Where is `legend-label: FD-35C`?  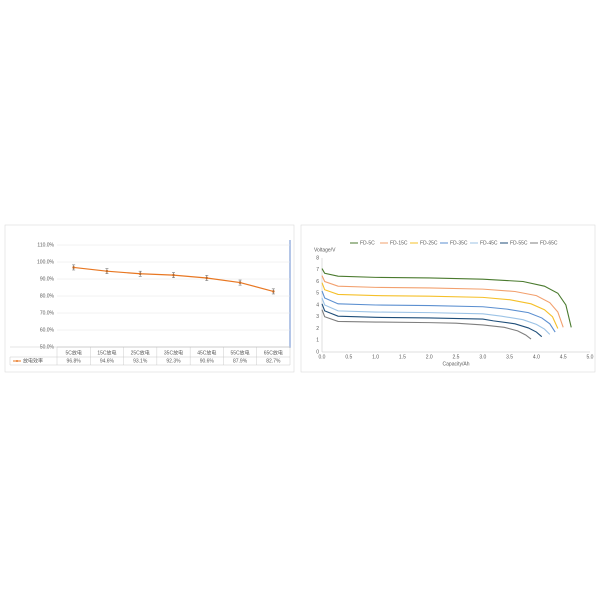 legend-label: FD-35C is located at coordinates (459, 243).